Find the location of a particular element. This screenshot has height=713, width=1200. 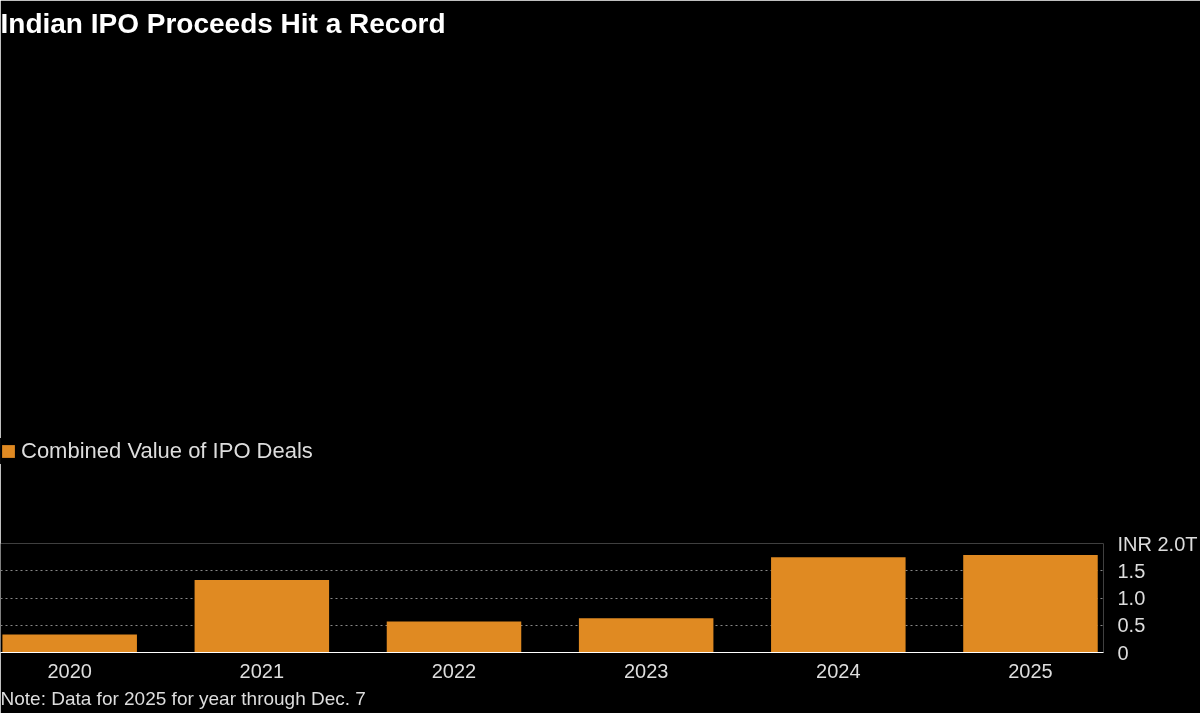

x-tick-label: 2022 is located at coordinates (454, 670).